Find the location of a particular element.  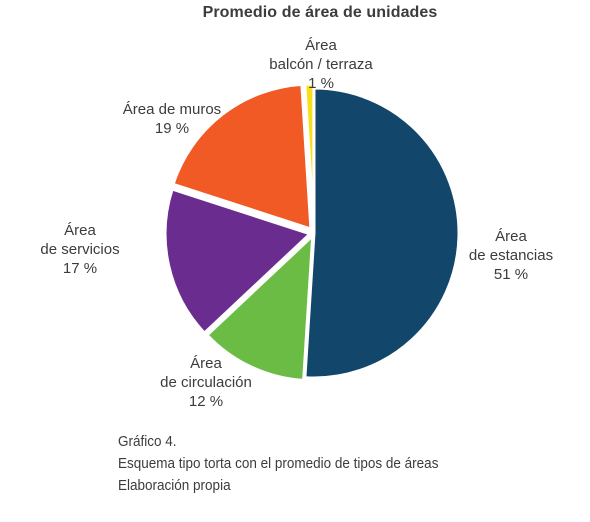

caption-source: Elaboración propia is located at coordinates (174, 485).